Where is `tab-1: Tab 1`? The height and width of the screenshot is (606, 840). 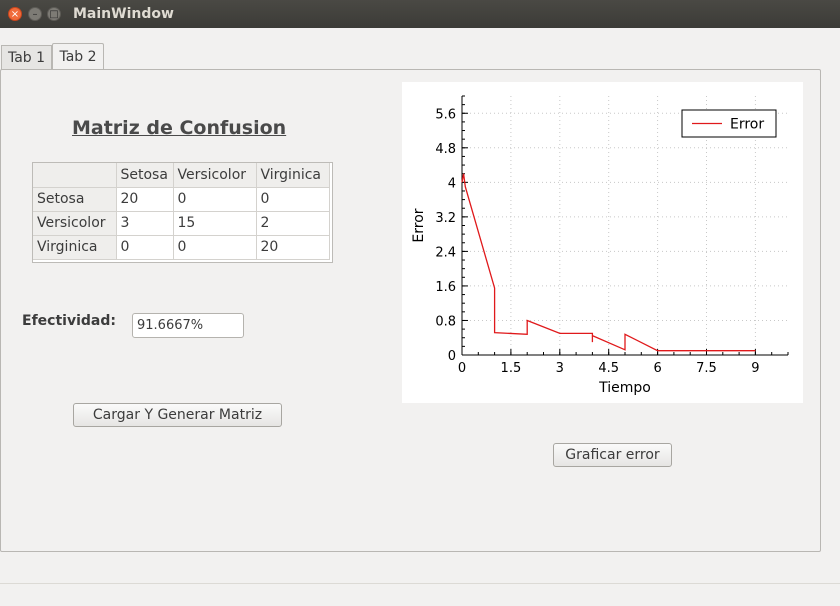 tab-1: Tab 1 is located at coordinates (26, 57).